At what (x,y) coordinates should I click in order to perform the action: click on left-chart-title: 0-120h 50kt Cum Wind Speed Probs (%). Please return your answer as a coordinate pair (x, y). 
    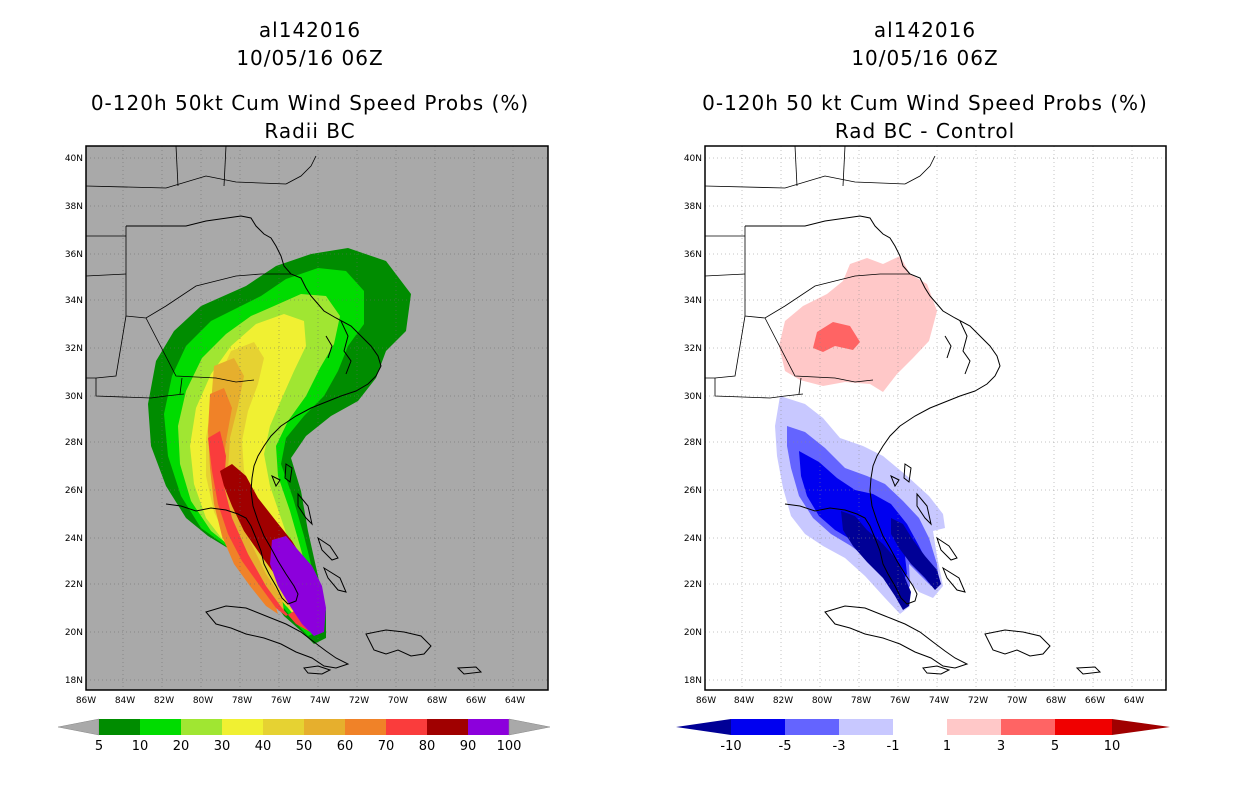
    Looking at the image, I should click on (310, 103).